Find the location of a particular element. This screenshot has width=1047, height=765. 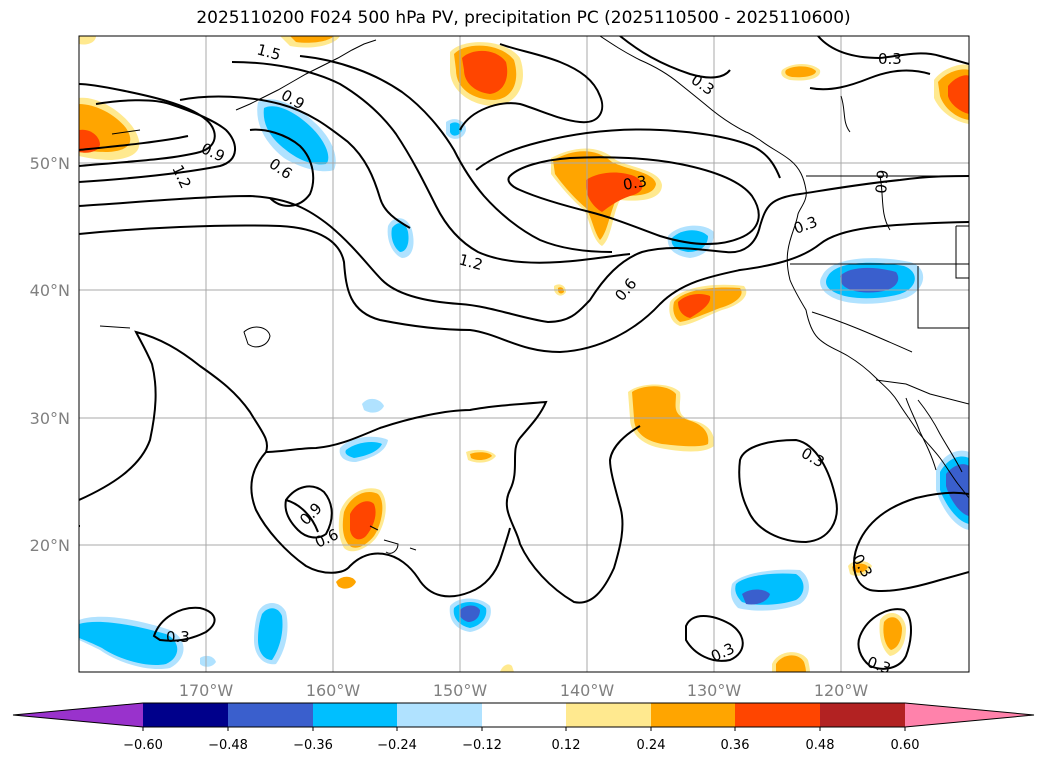

colorbar-extend-low is located at coordinates (78, 715).